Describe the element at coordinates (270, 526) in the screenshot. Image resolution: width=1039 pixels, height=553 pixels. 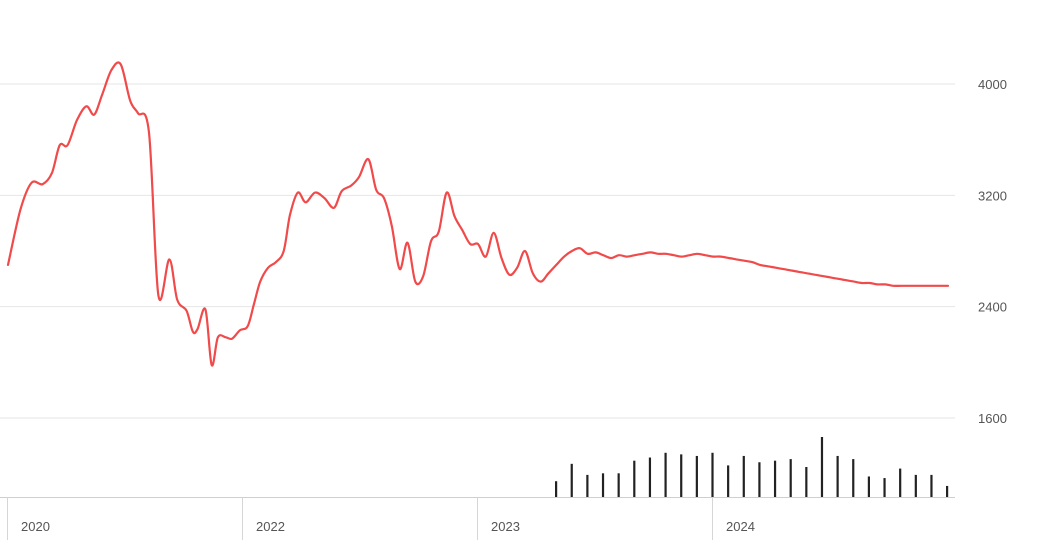
I see `x-tick-label-1: 2022` at that location.